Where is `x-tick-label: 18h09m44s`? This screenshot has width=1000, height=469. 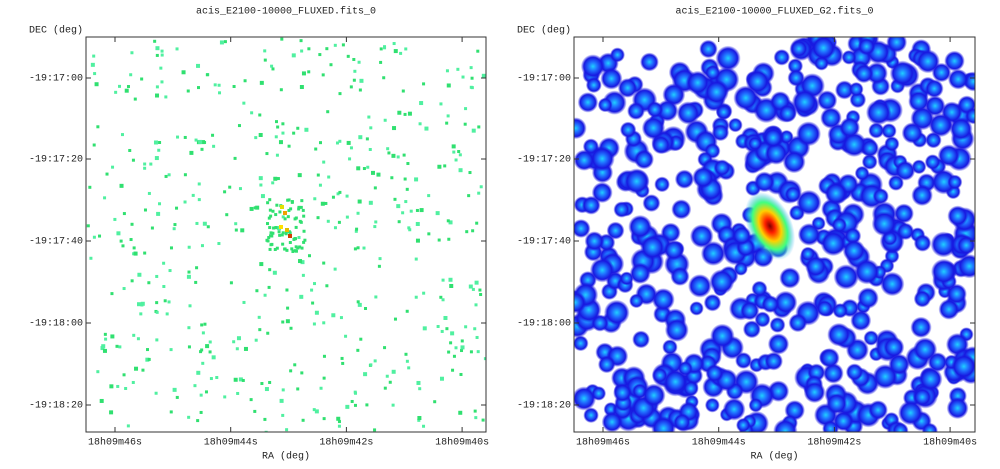 x-tick-label: 18h09m44s is located at coordinates (231, 443).